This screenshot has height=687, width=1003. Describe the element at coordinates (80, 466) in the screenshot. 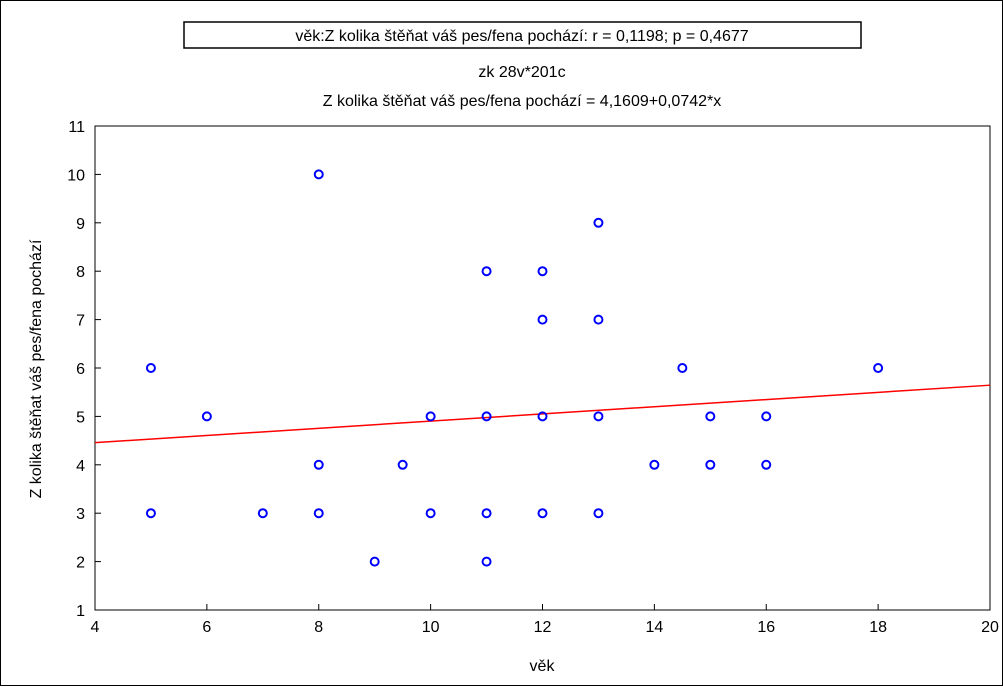

I see `y-tick-label: 4` at that location.